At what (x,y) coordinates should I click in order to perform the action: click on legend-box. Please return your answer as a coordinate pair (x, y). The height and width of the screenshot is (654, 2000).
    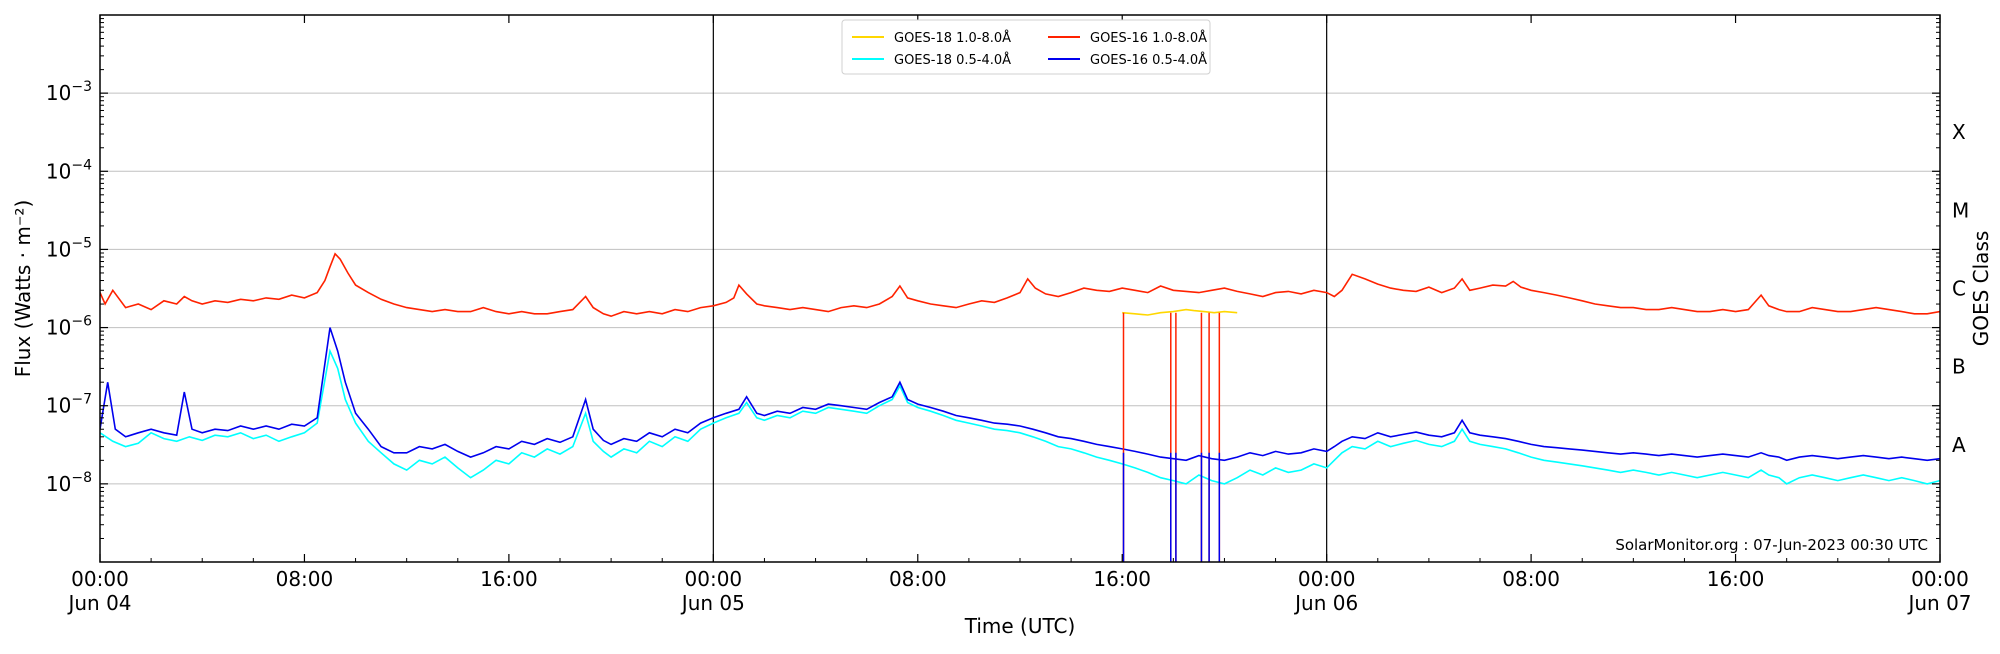
    Looking at the image, I should click on (1026, 47).